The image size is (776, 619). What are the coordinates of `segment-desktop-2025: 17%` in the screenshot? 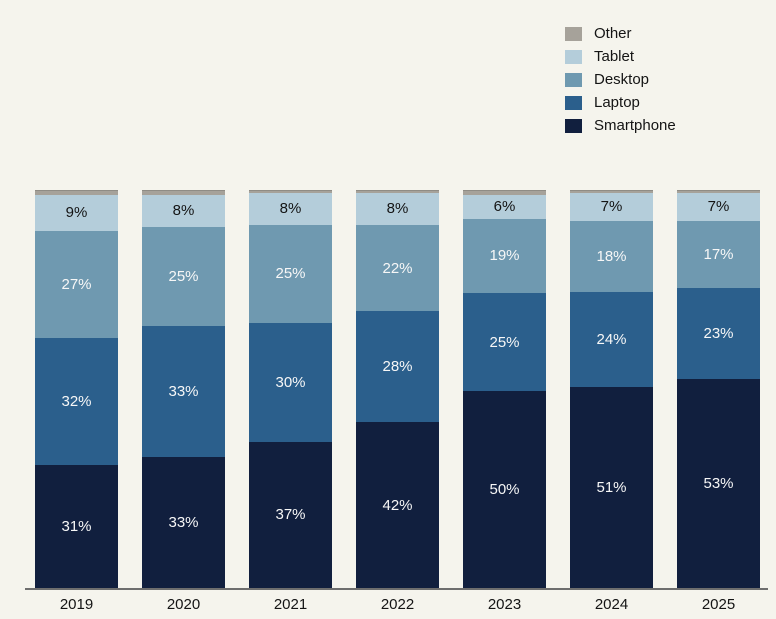 It's located at (718, 254).